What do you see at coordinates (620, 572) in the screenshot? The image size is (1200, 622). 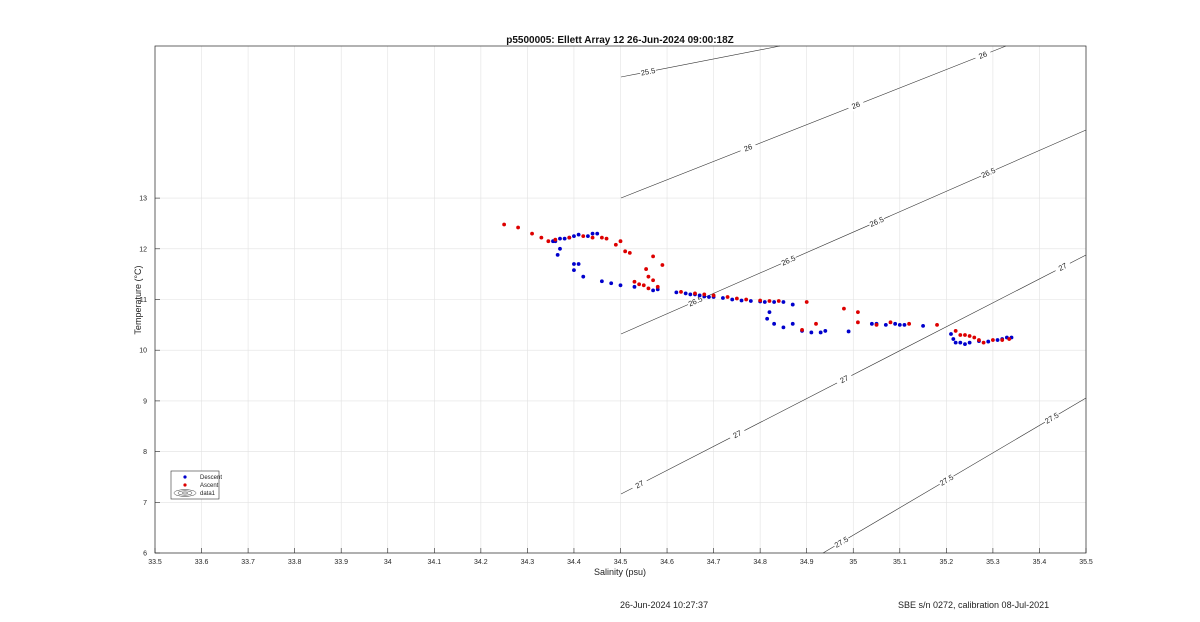 I see `x-axis-label: Salinity (psu)` at bounding box center [620, 572].